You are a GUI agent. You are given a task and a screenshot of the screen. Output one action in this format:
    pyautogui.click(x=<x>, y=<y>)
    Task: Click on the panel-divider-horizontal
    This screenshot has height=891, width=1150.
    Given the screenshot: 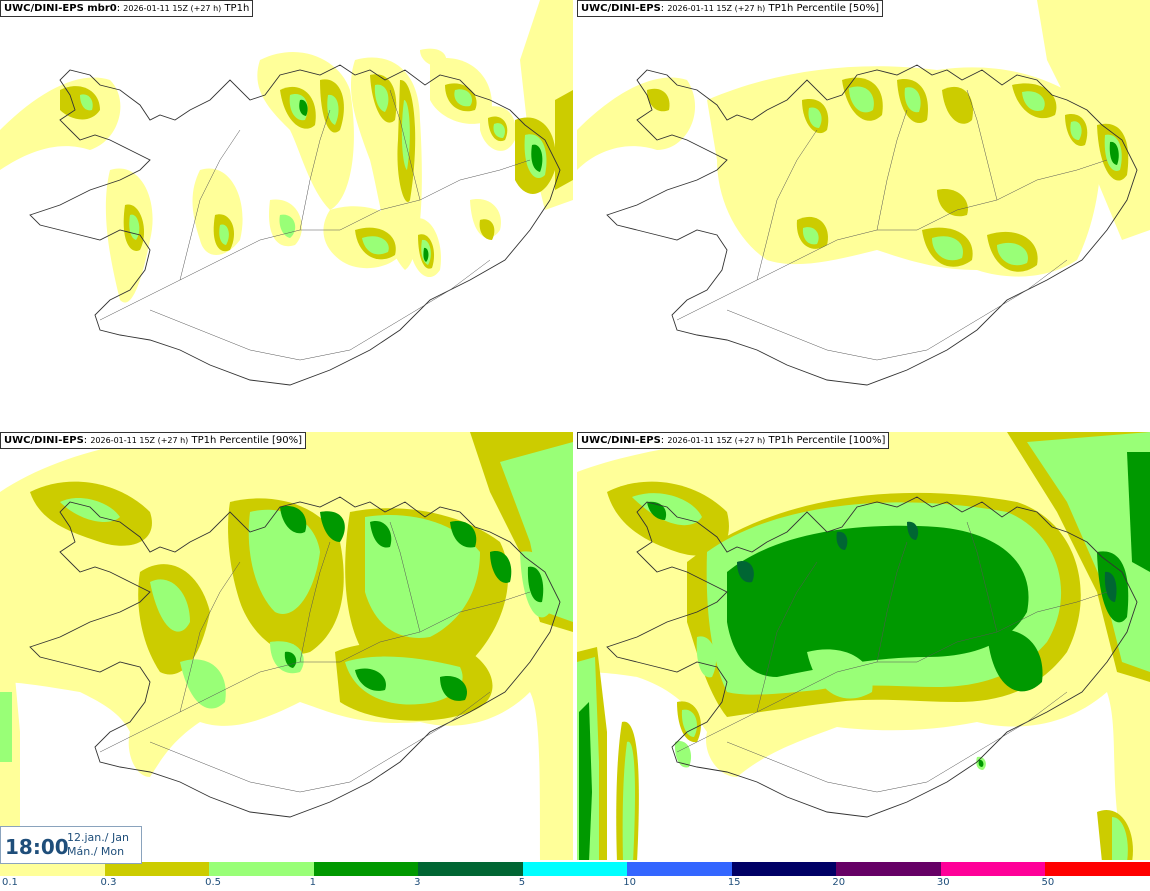 What is the action you would take?
    pyautogui.click(x=575, y=430)
    